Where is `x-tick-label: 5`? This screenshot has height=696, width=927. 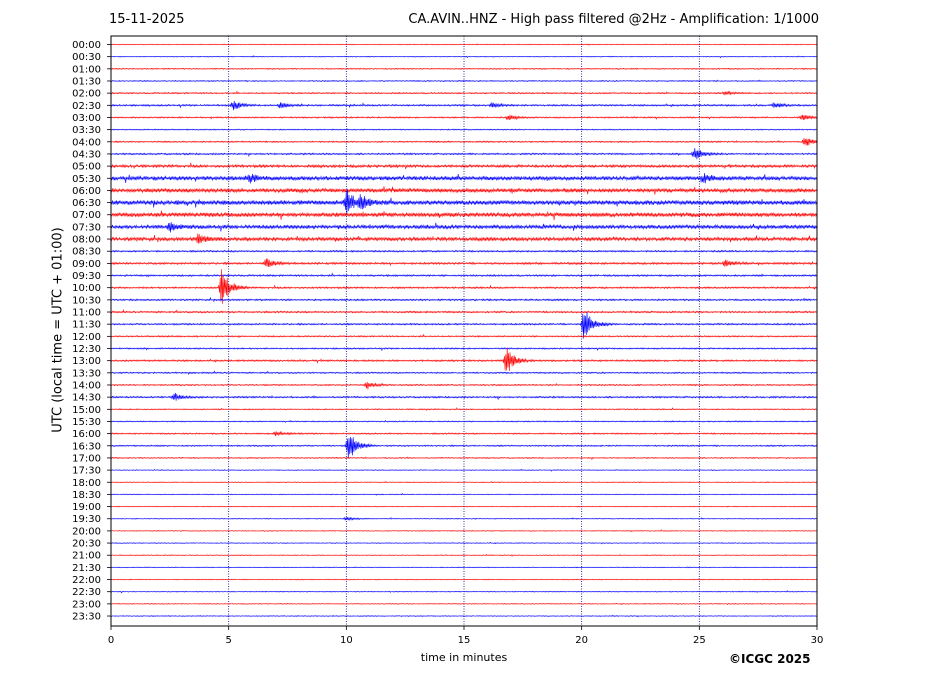
x-tick-label: 5 is located at coordinates (228, 640).